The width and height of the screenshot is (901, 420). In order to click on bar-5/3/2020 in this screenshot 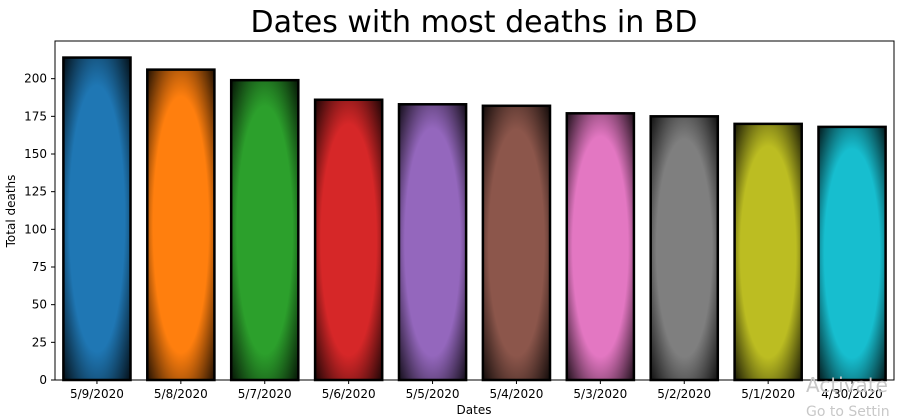, I will do `click(600, 247)`.